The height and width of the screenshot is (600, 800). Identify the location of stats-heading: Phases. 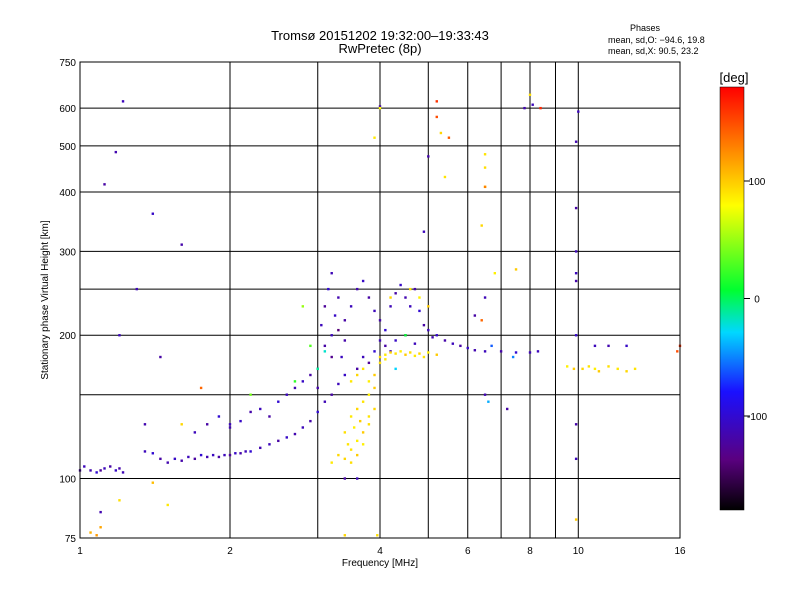
(645, 28).